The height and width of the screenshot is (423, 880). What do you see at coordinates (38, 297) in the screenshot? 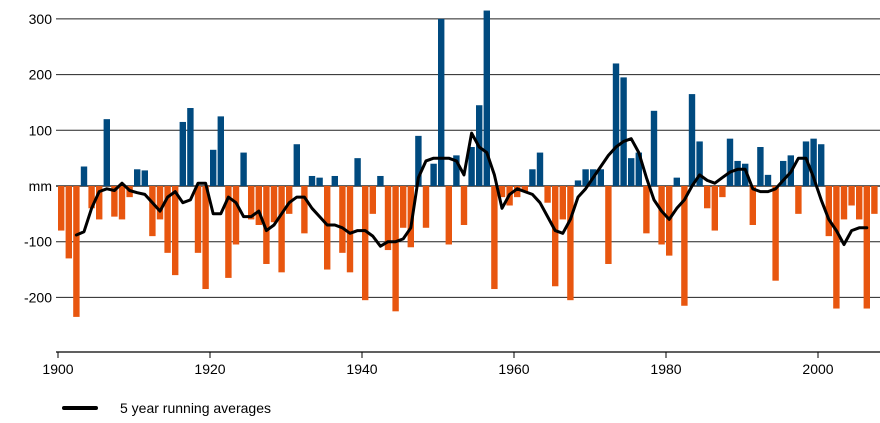
I see `y-tick-label: -200` at bounding box center [38, 297].